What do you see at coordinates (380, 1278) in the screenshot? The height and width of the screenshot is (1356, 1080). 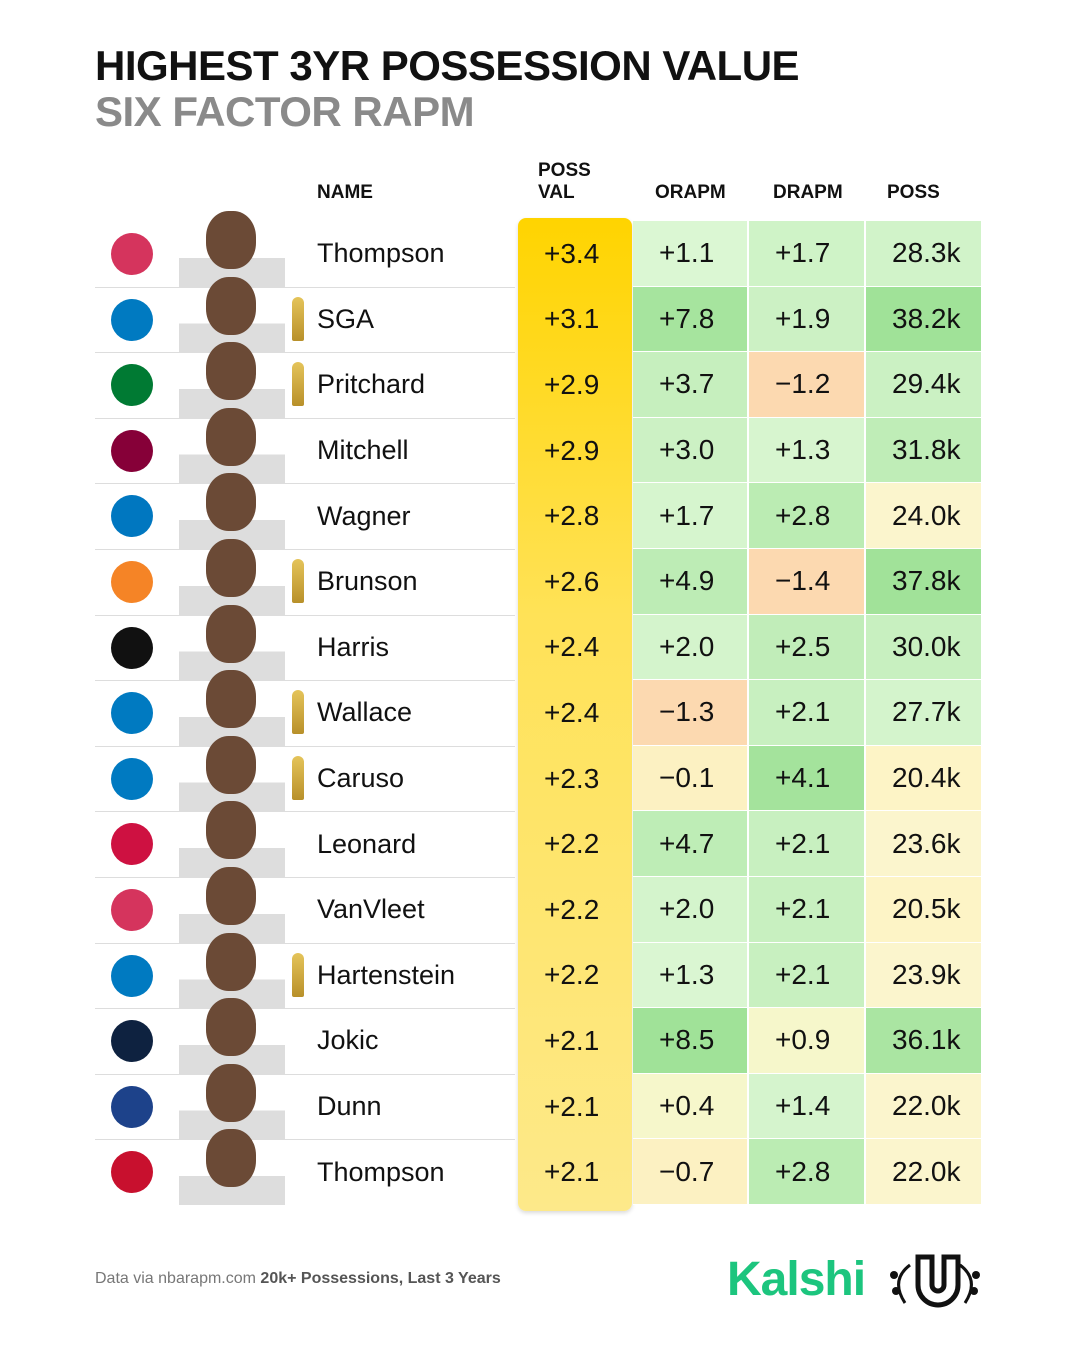 I see `note: 20k+ Possessions, Last 3 Years` at bounding box center [380, 1278].